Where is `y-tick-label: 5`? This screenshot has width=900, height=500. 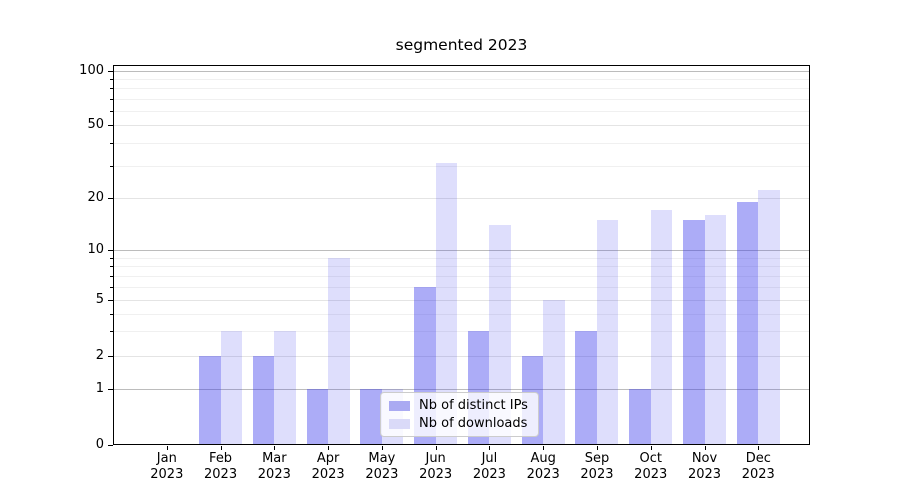
y-tick-label: 5 is located at coordinates (99, 299).